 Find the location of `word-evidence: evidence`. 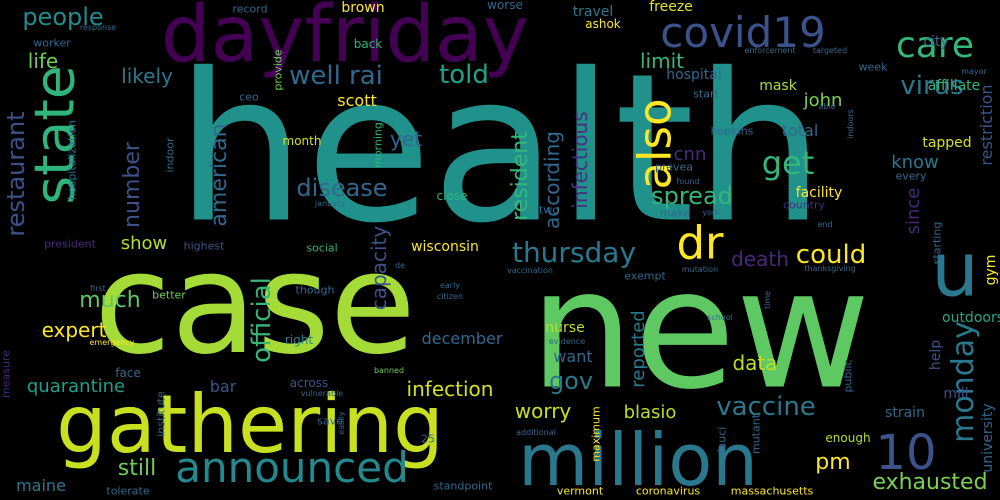

word-evidence: evidence is located at coordinates (567, 341).